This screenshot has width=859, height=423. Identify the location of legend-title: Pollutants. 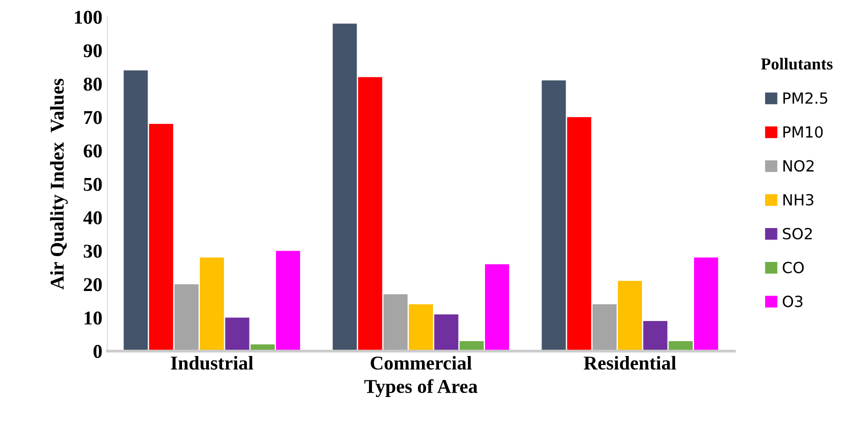
(797, 64).